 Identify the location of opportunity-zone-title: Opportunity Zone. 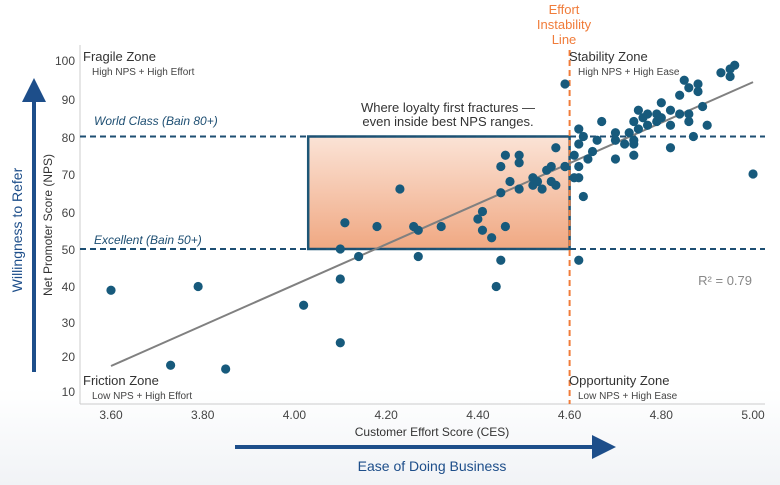
(619, 380).